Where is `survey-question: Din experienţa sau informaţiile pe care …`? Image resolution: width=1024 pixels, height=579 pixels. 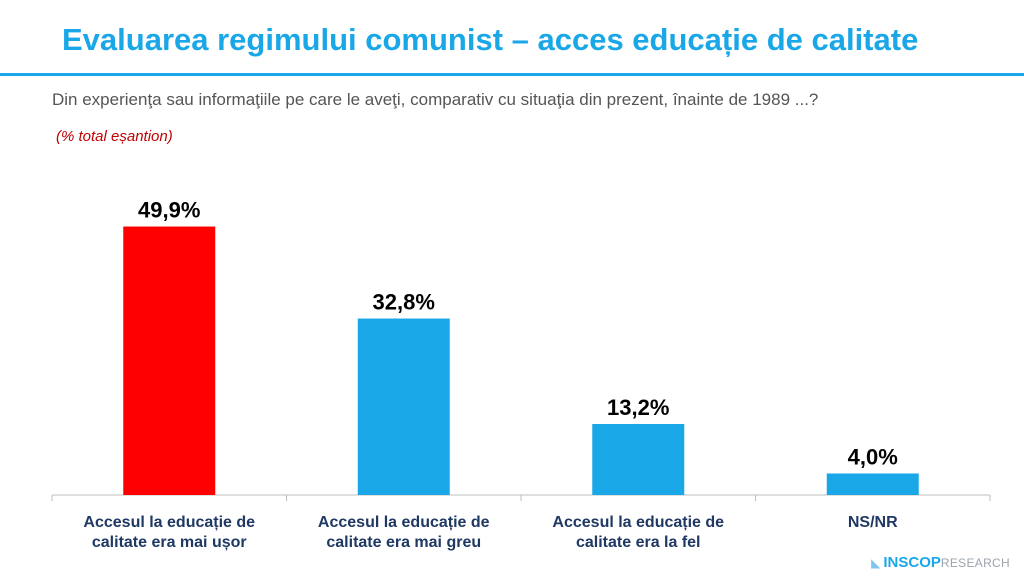
survey-question: Din experienţa sau informaţiile pe care … is located at coordinates (435, 99).